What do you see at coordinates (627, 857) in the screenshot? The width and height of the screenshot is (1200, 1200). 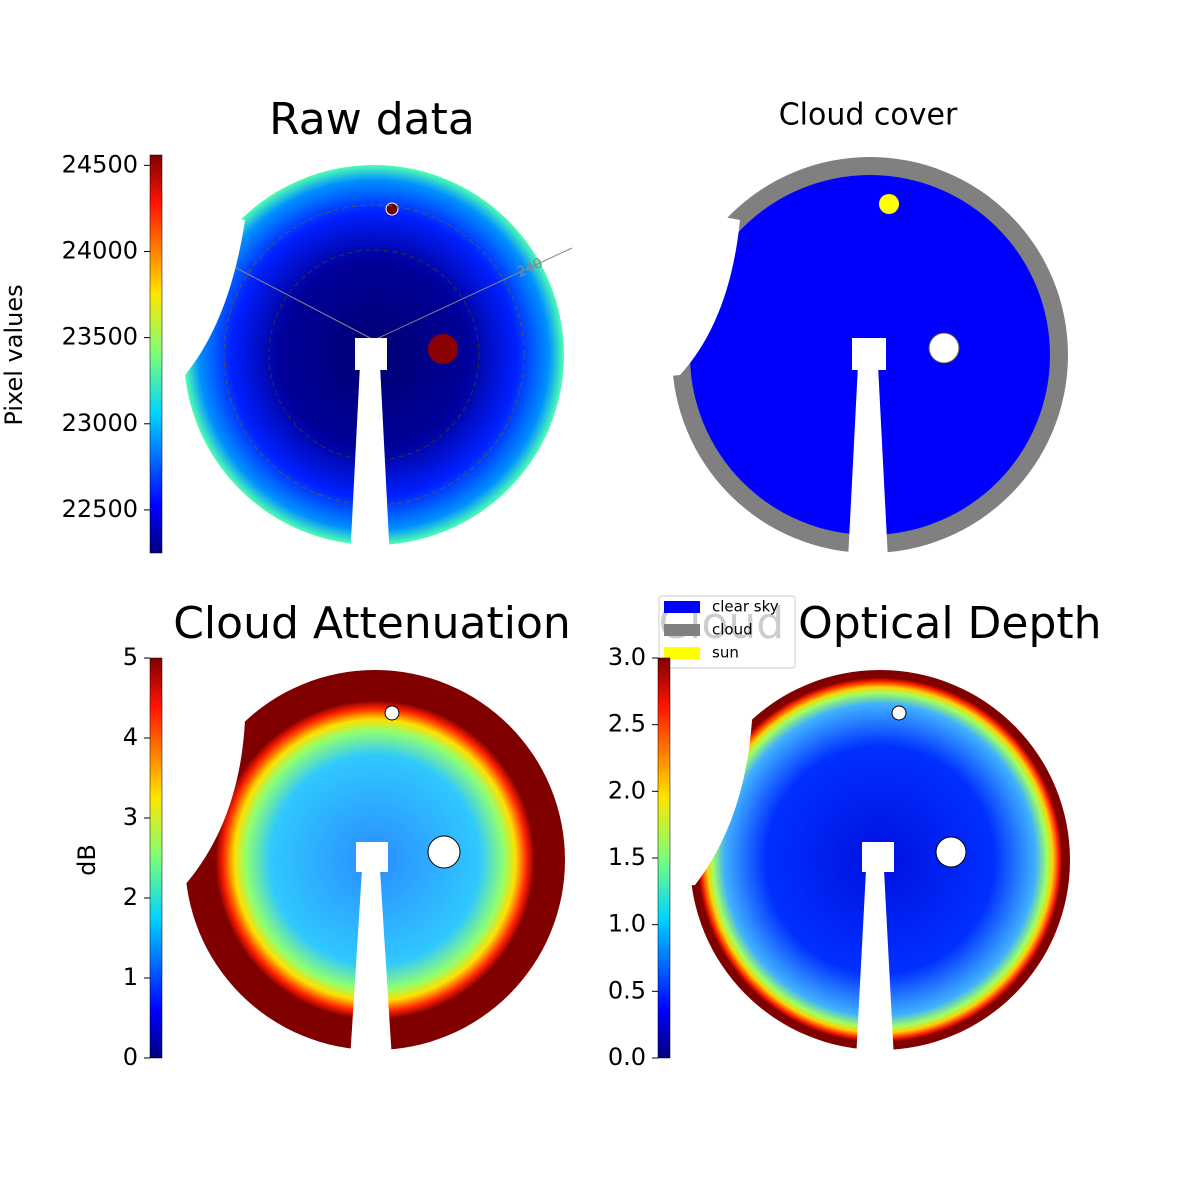 I see `colorbar-tick-label: 1.5` at bounding box center [627, 857].